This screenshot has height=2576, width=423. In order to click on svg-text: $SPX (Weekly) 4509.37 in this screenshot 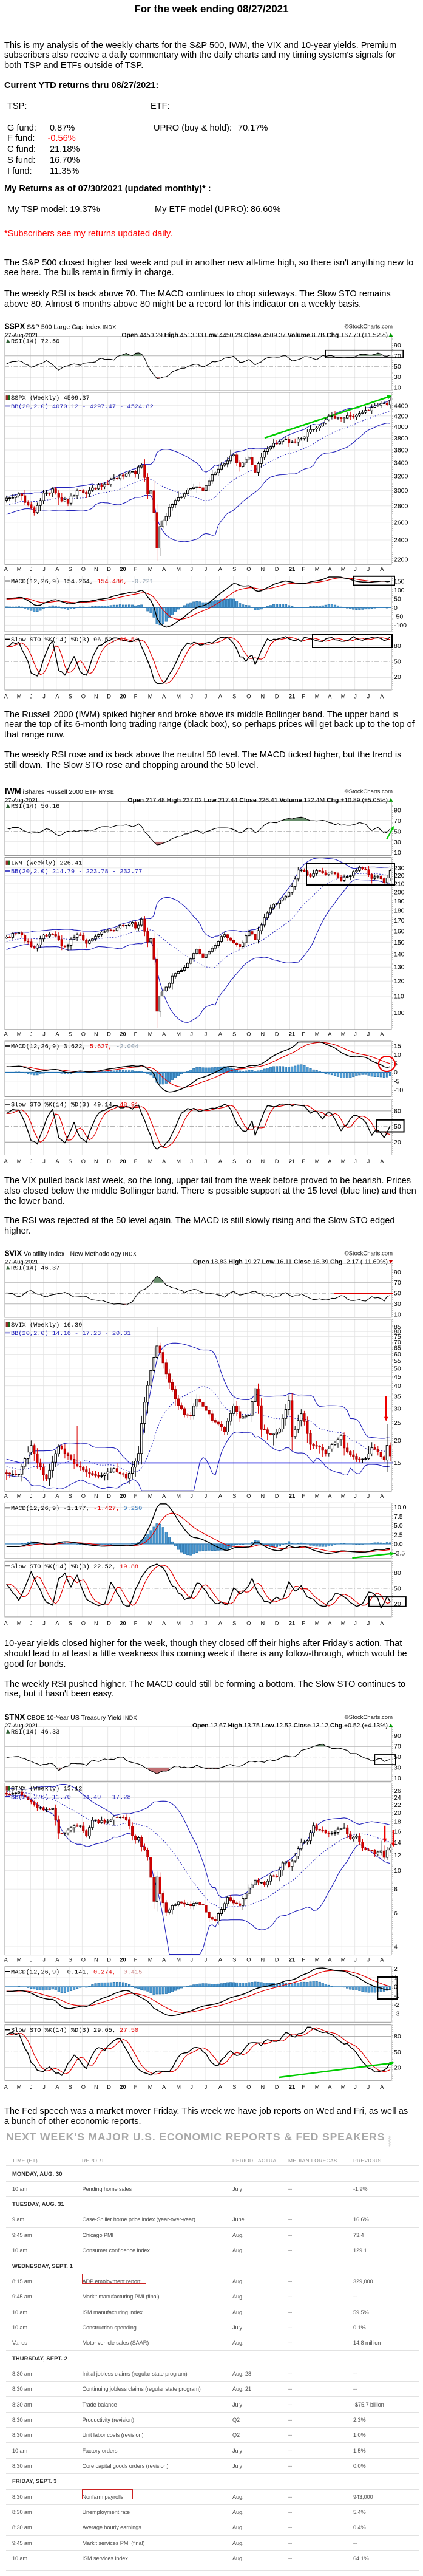, I will do `click(50, 398)`.